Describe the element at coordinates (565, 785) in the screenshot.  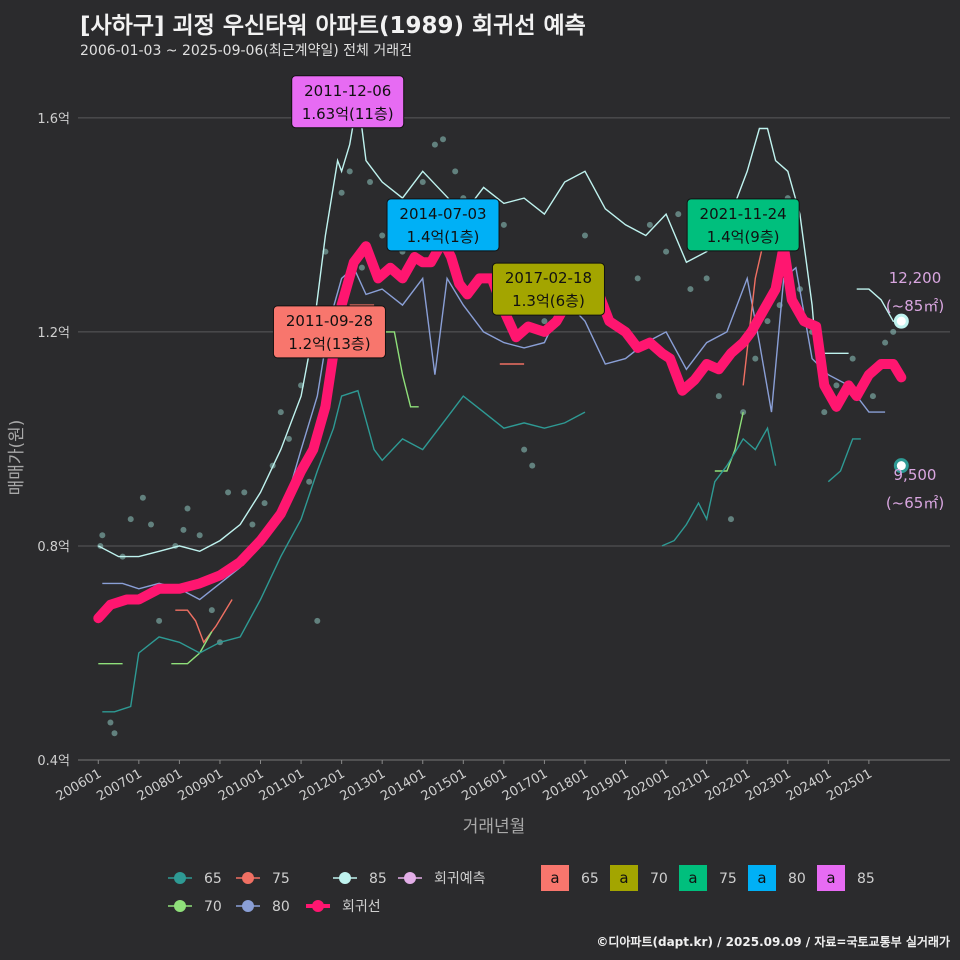
I see `x-tick-label: 201801` at that location.